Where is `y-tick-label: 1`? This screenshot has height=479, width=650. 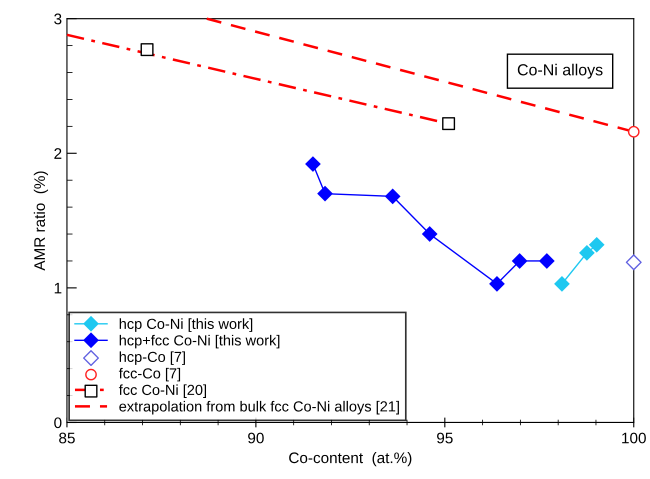
y-tick-label: 1 is located at coordinates (58, 288).